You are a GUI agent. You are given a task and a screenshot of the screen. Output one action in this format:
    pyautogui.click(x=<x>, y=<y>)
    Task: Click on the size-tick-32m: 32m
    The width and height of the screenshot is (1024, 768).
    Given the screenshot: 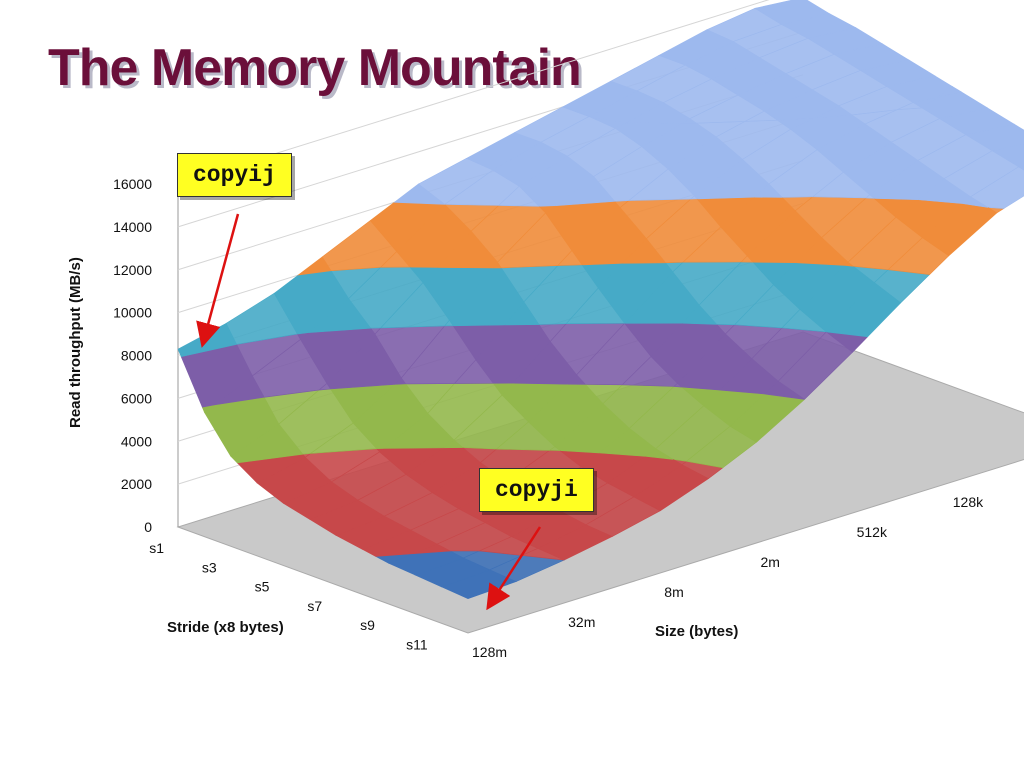 What is the action you would take?
    pyautogui.click(x=581, y=622)
    